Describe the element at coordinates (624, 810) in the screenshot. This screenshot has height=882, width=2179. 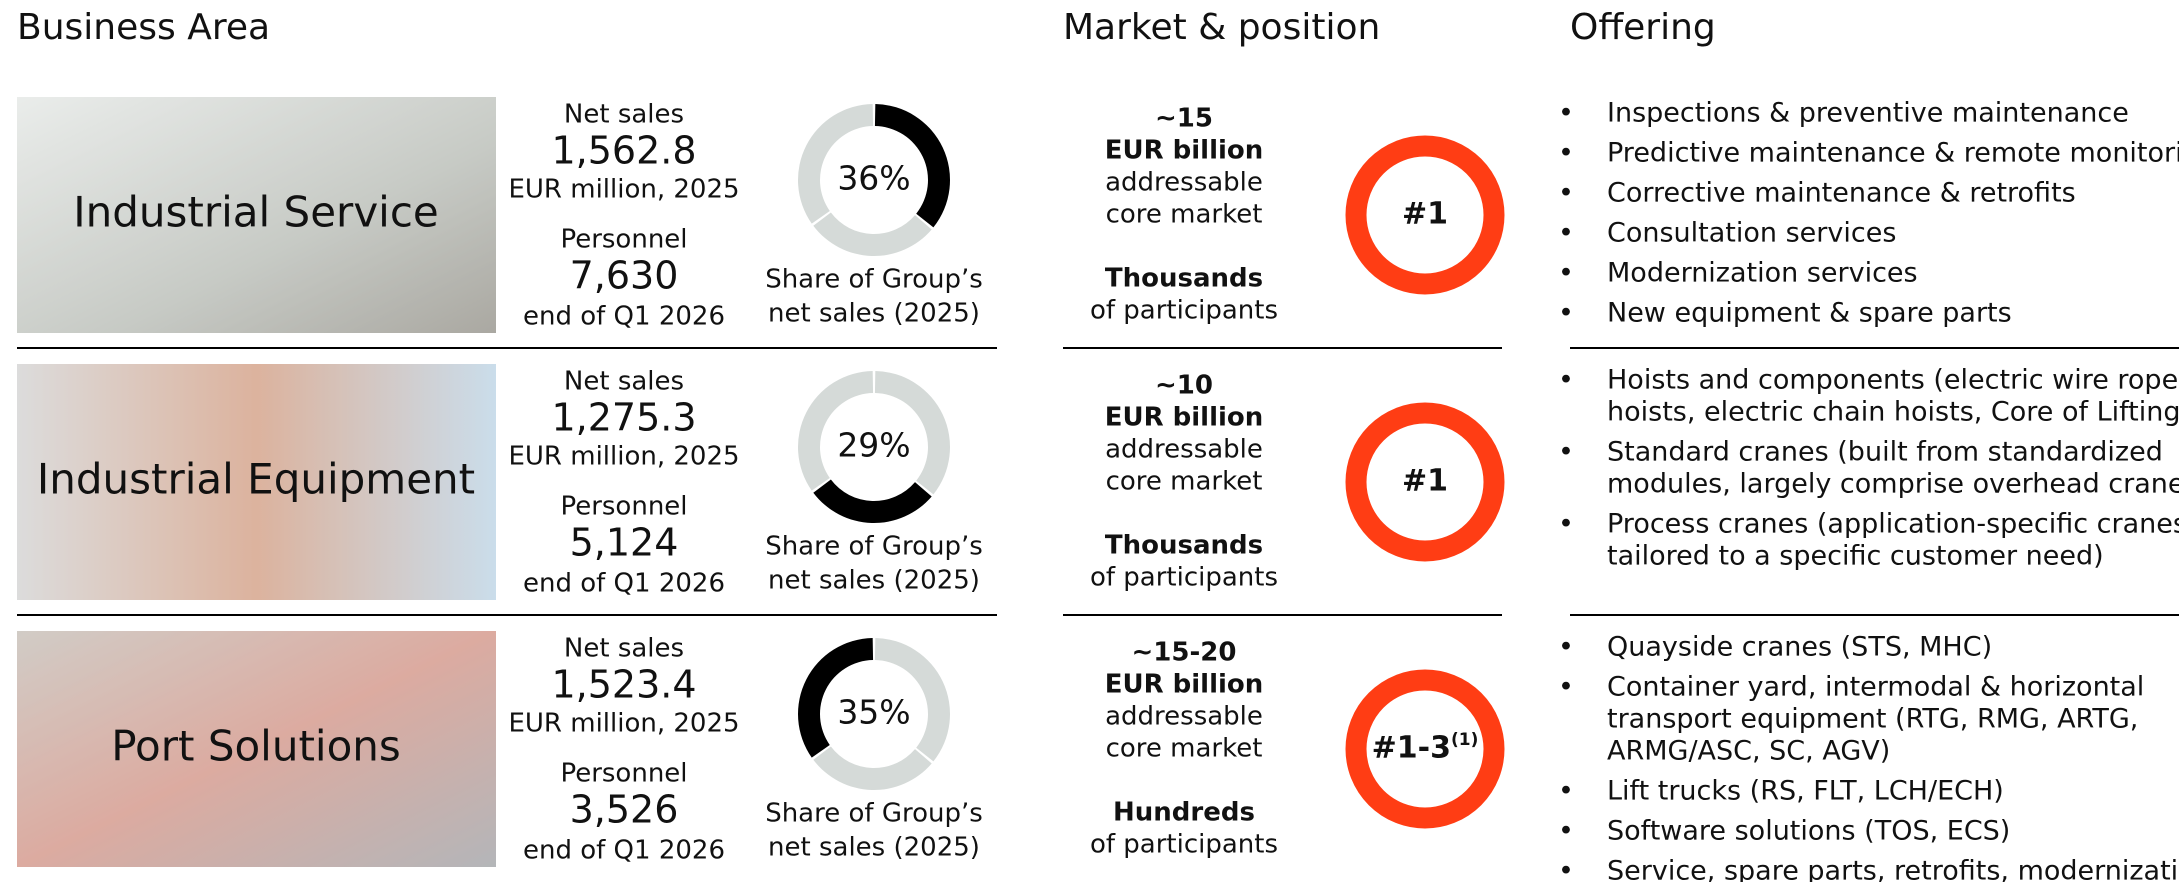
I see `kpi-text: 3,526` at that location.